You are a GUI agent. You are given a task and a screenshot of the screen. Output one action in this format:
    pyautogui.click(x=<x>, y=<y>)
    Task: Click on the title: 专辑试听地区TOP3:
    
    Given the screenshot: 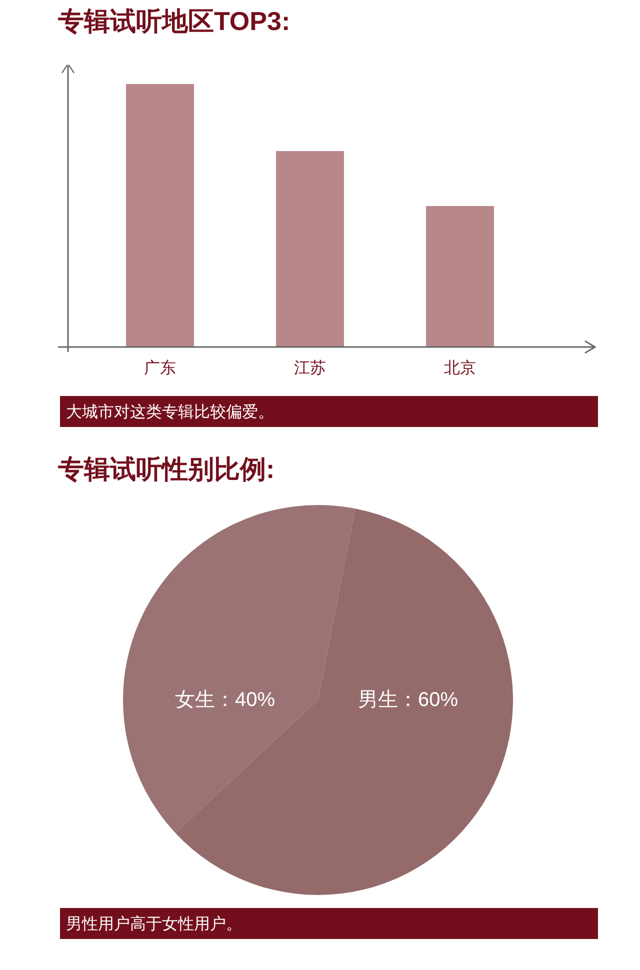 What is the action you would take?
    pyautogui.click(x=174, y=21)
    